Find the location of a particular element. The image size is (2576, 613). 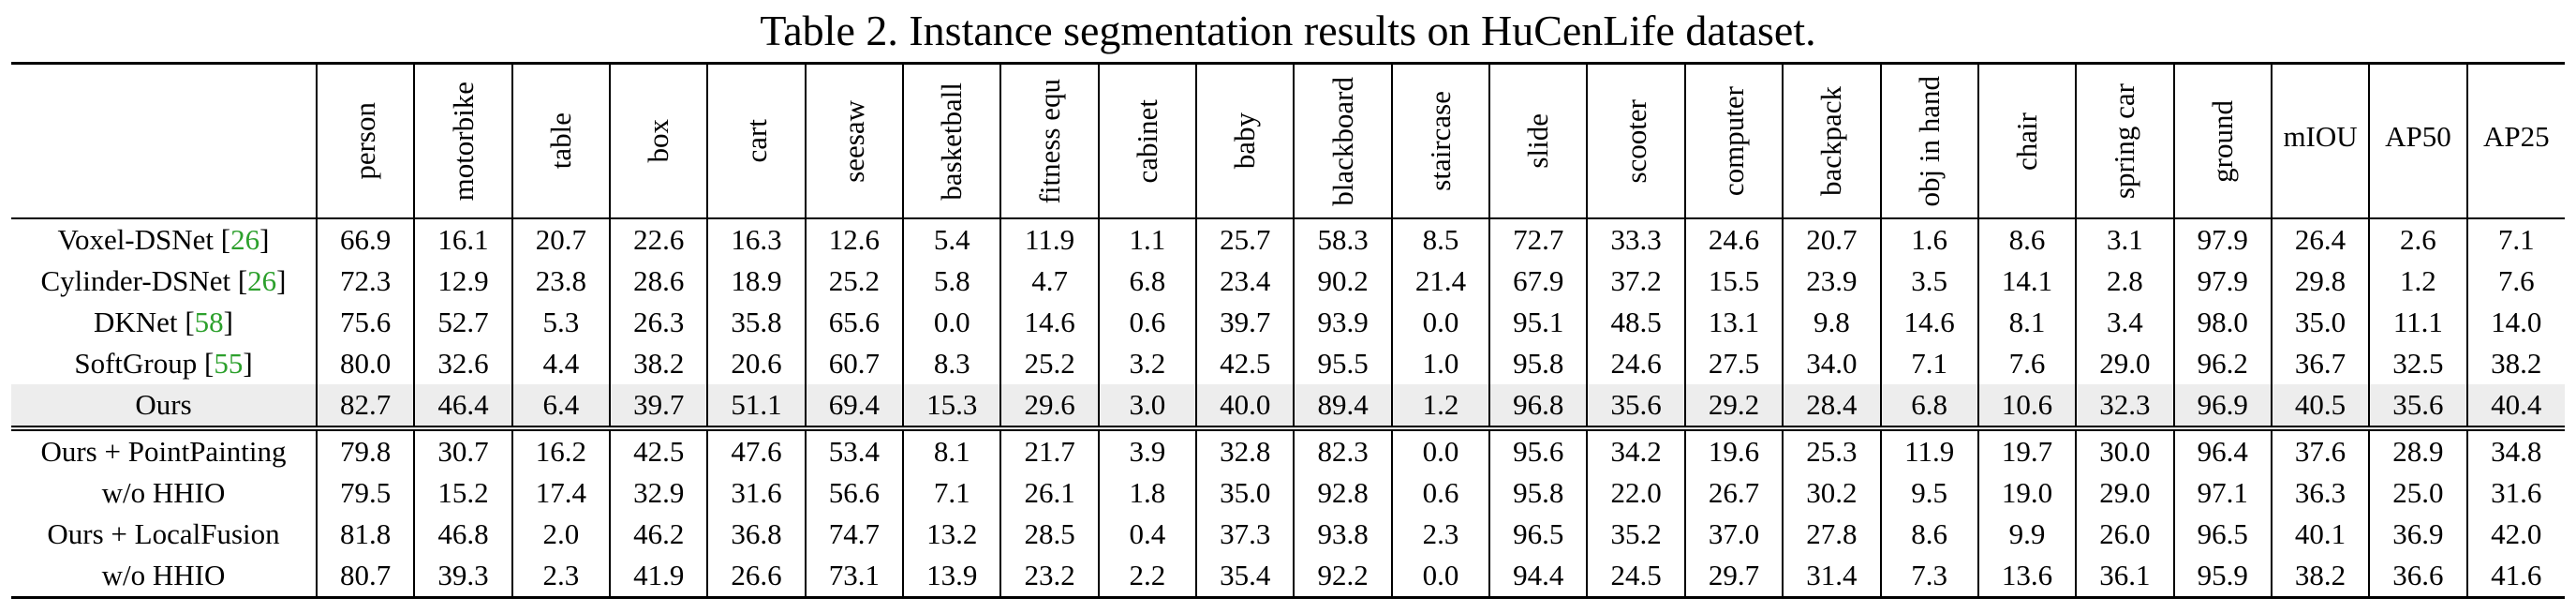

value-cell: 3.2 is located at coordinates (1147, 363).